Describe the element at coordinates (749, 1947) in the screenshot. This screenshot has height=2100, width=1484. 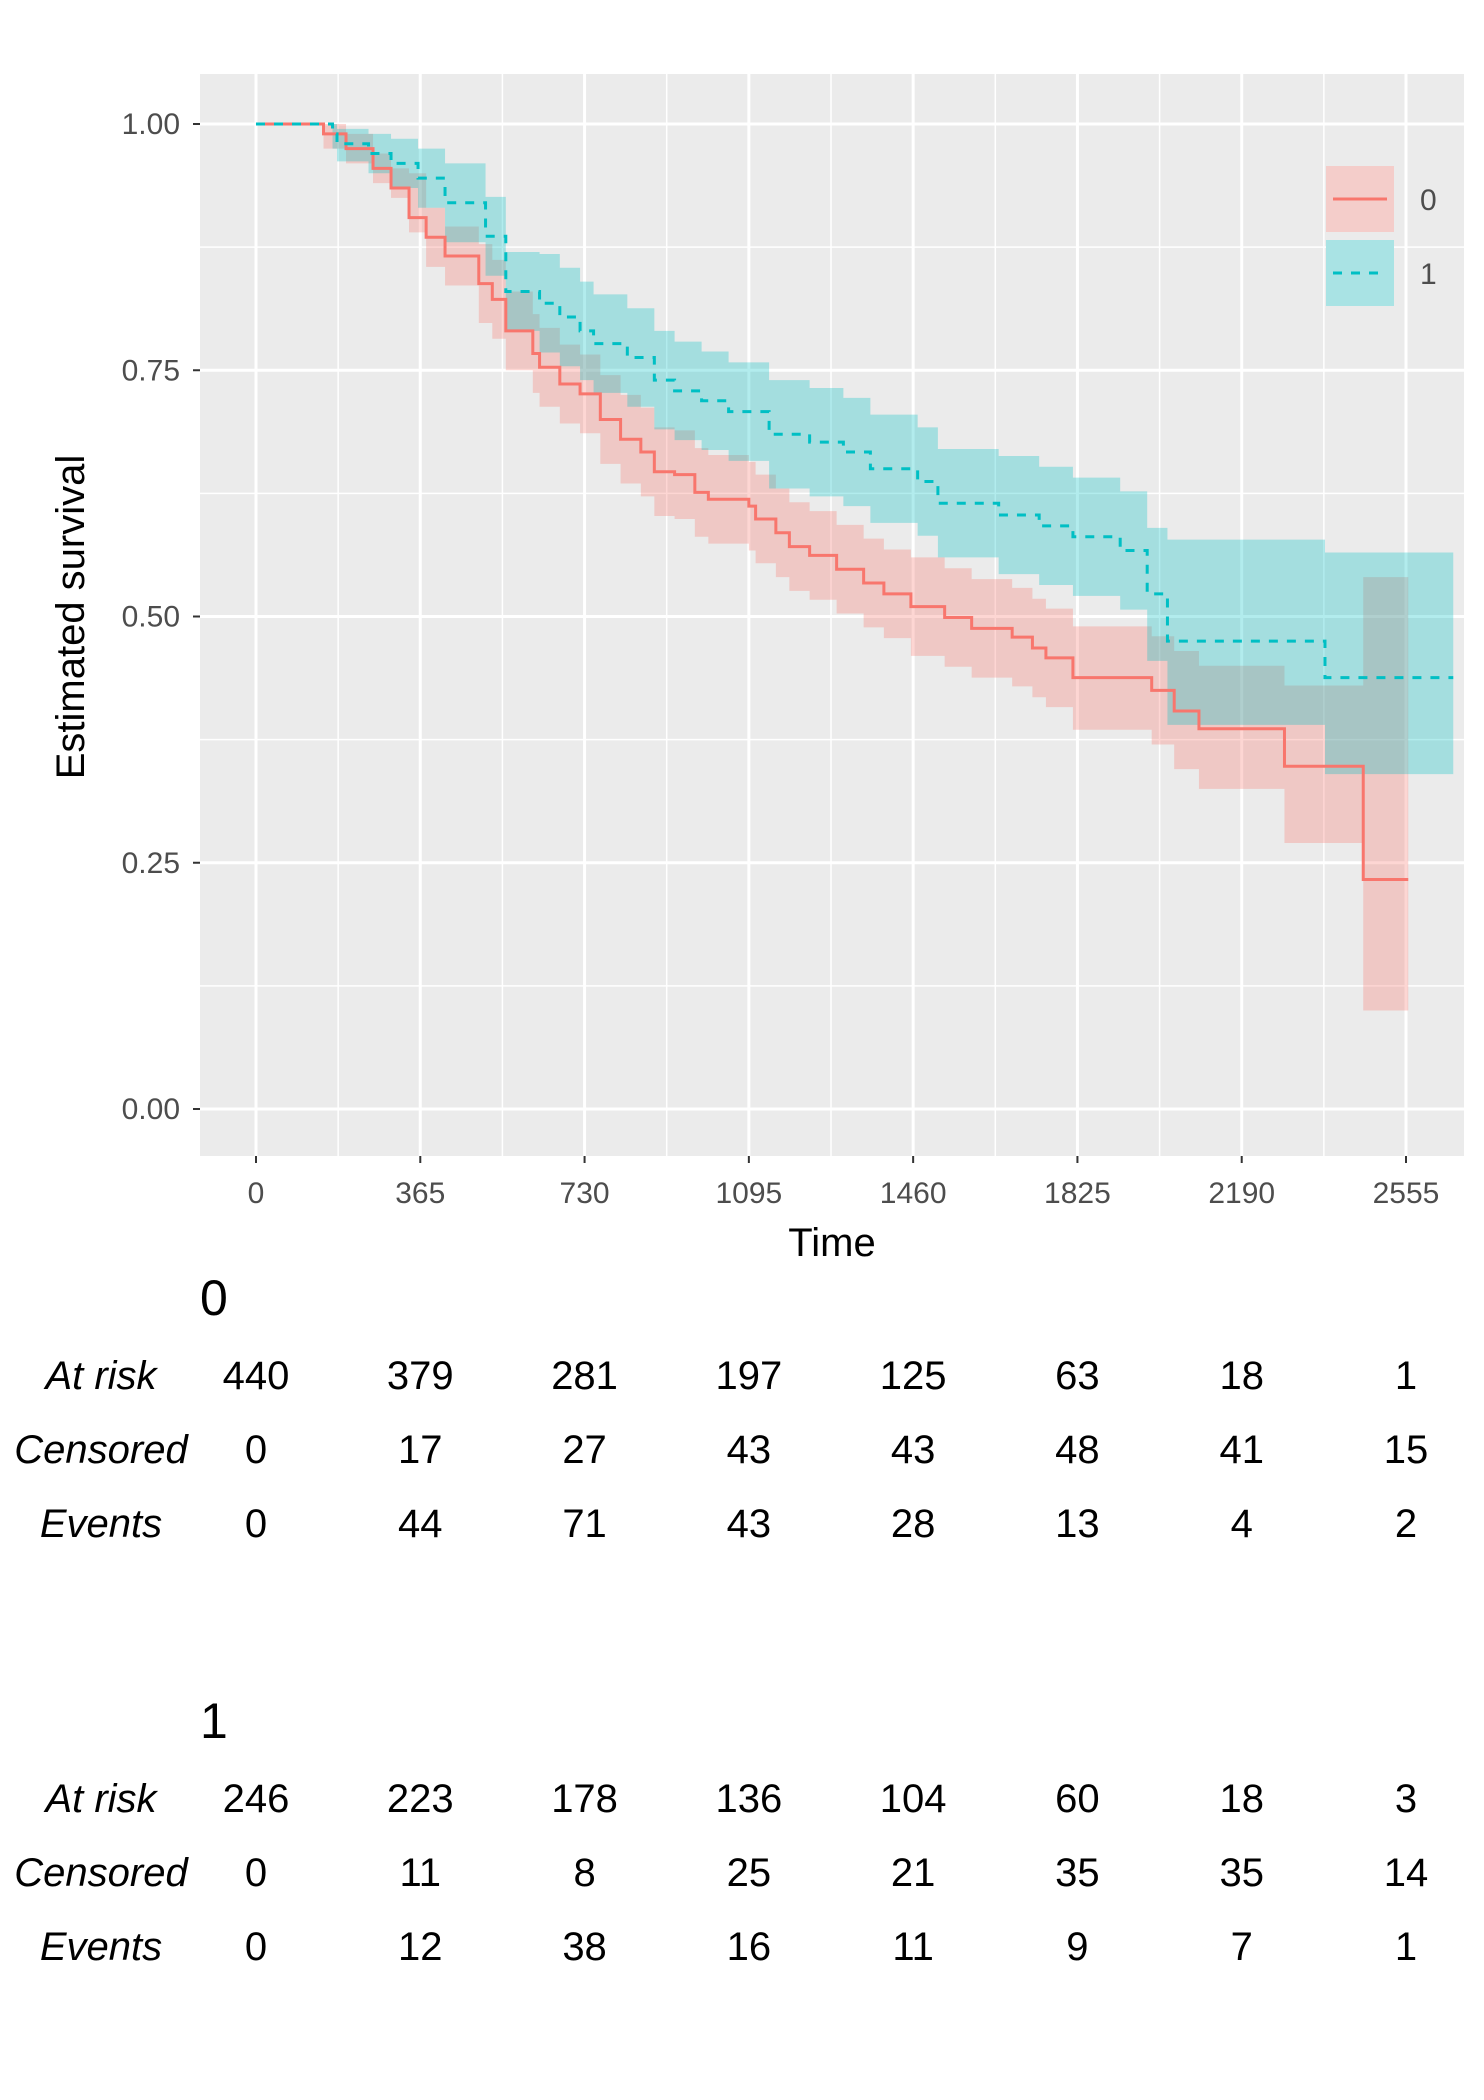
I see `risk-cell: 16` at that location.